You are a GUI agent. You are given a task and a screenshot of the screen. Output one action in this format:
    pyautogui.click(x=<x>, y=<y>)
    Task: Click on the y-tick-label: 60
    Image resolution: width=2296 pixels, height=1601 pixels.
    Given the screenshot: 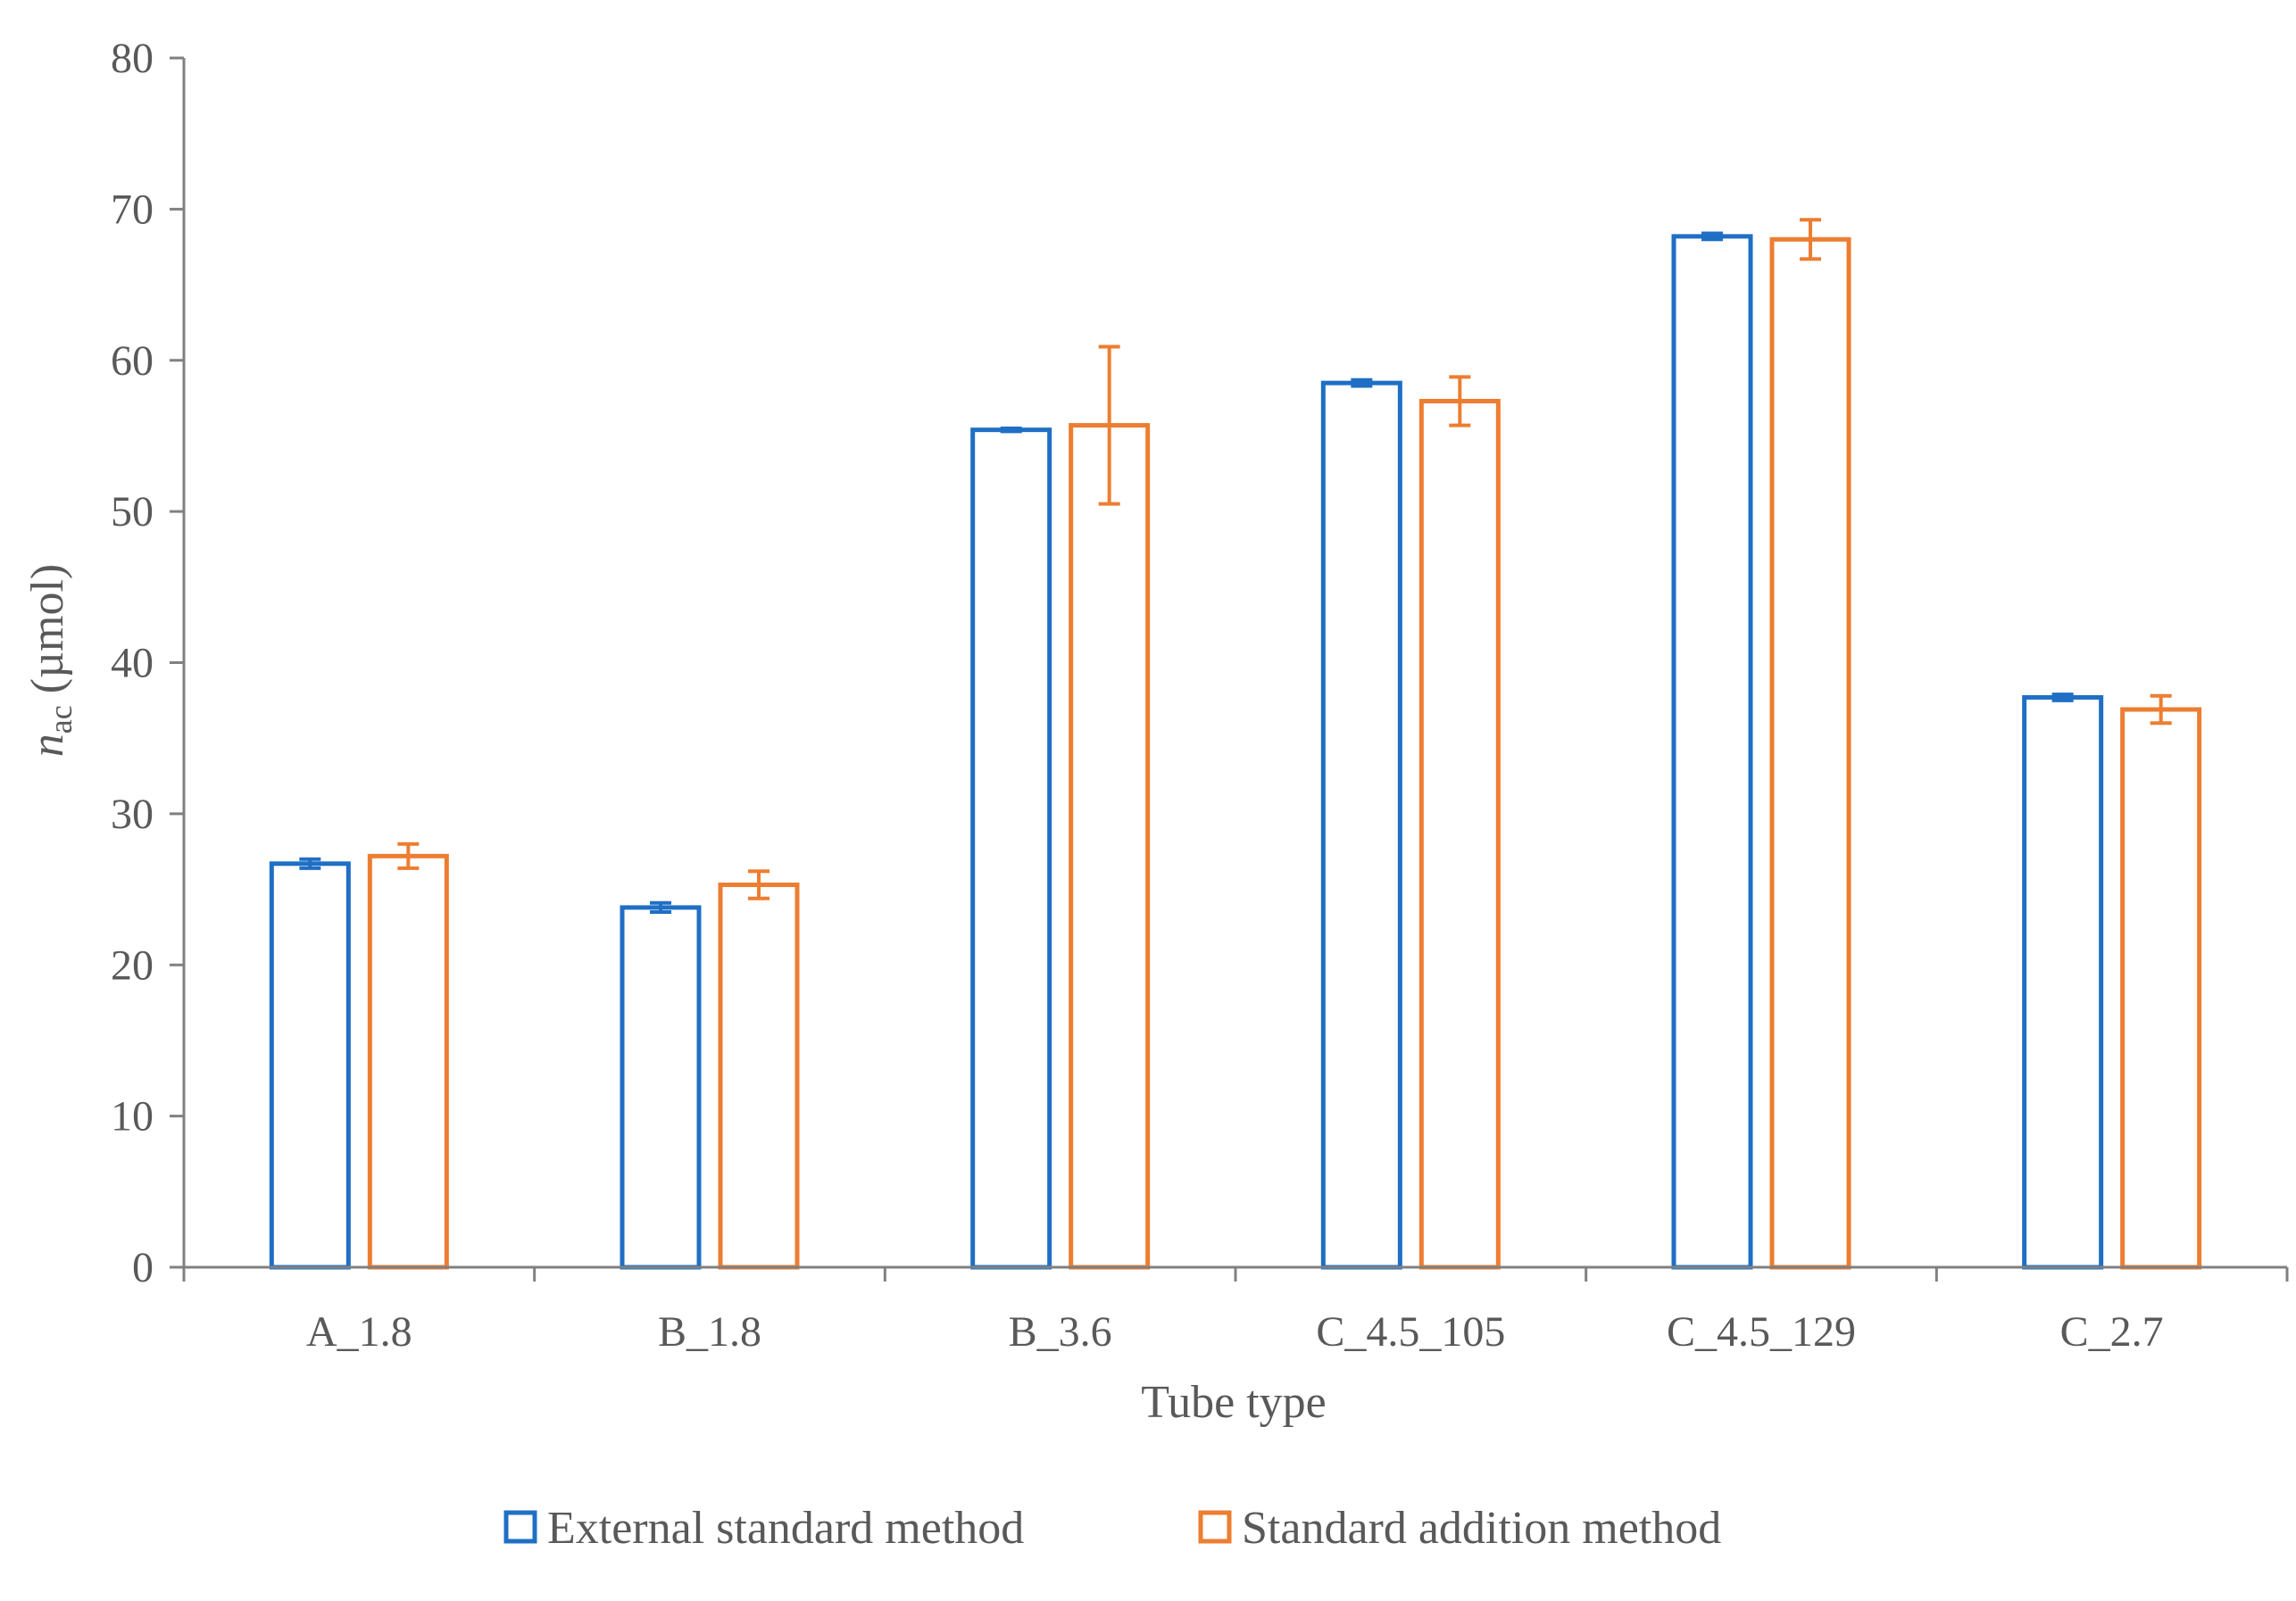 What is the action you would take?
    pyautogui.click(x=132, y=361)
    